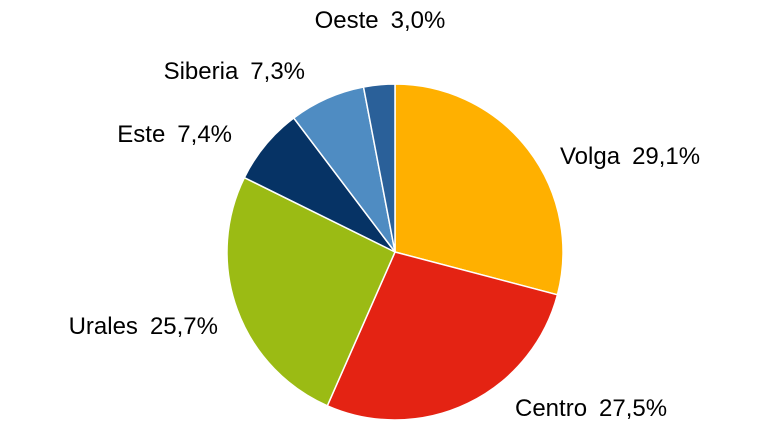 The image size is (762, 428). I want to click on category-label: Oeste, so click(347, 20).